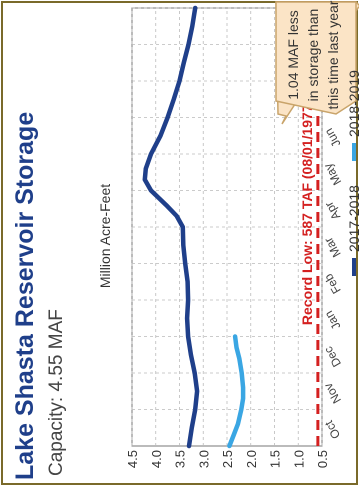 This screenshot has height=491, width=359. What do you see at coordinates (251, 459) in the screenshot?
I see `y-tick-label: 2.0` at bounding box center [251, 459].